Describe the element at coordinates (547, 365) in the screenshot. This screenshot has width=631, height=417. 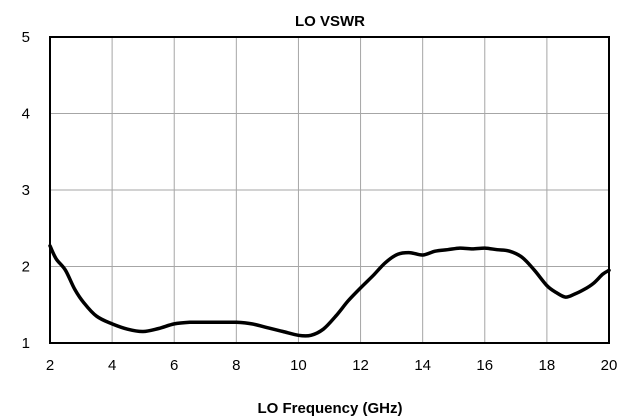
I see `x-tick-label: 18` at that location.